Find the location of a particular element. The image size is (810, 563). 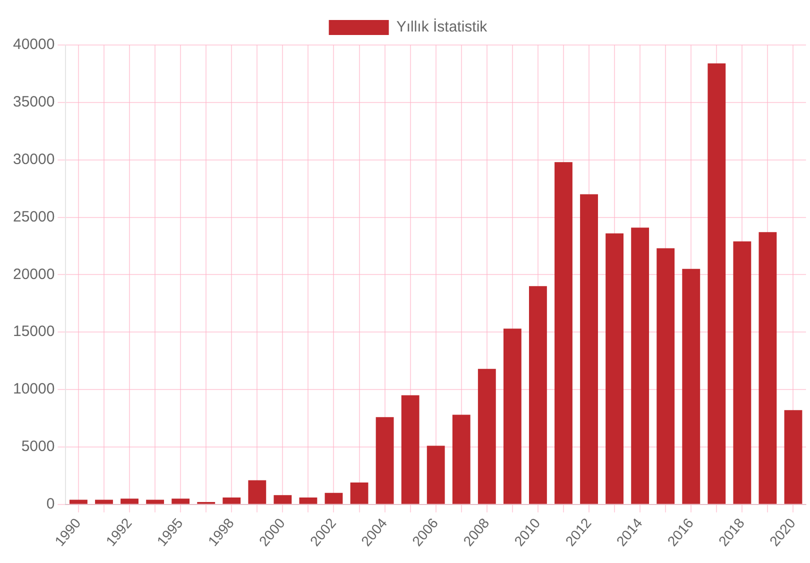

y-tick-label: 35000 is located at coordinates (33, 102).